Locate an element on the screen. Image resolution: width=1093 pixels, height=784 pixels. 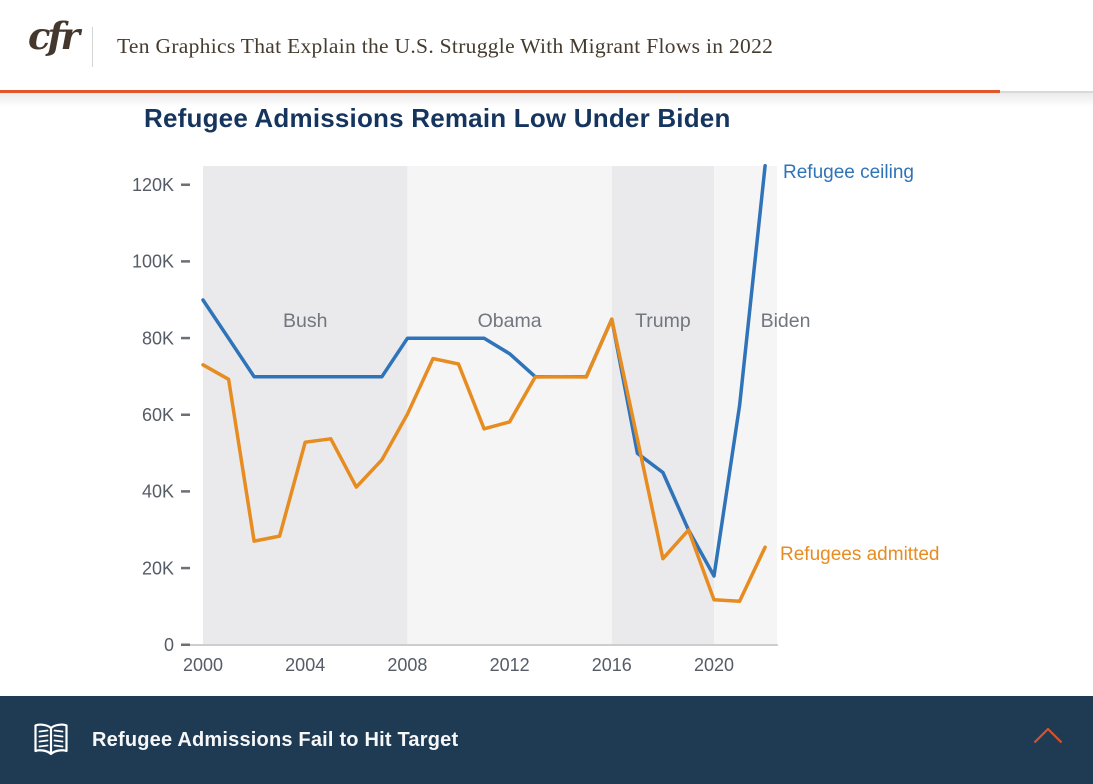
header-shadow is located at coordinates (546, 100).